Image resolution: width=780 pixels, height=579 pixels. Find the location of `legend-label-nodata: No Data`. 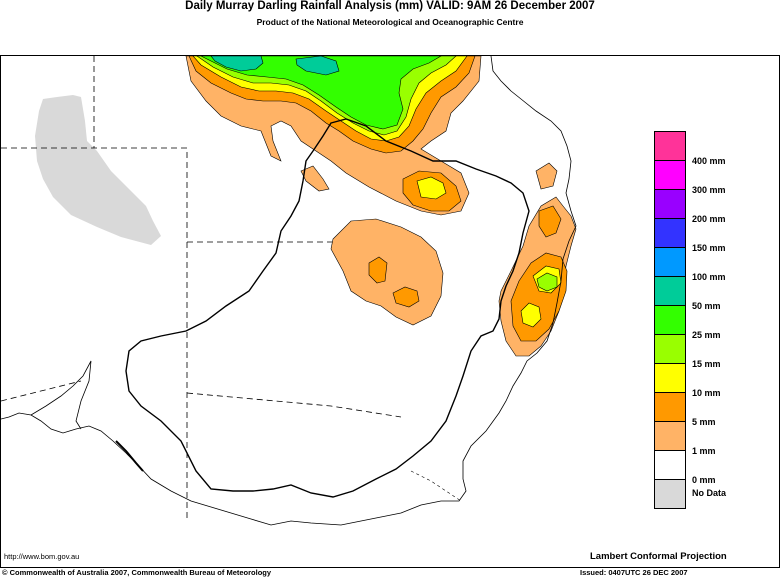

legend-label-nodata: No Data is located at coordinates (709, 493).